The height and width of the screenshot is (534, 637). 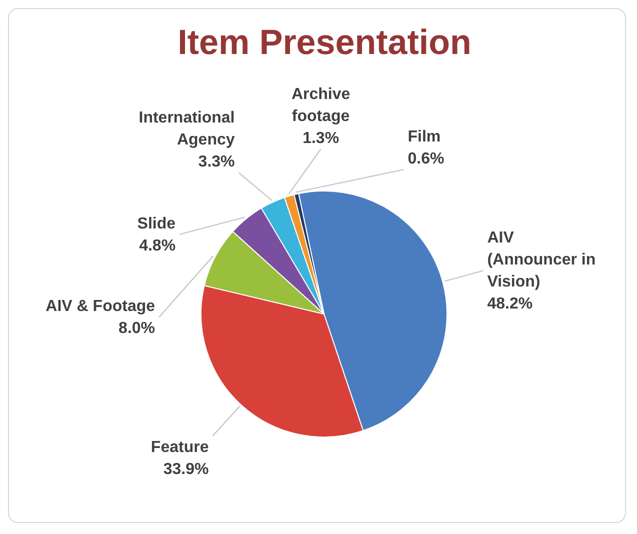 I want to click on slice-label: AIV & Footage, so click(x=101, y=307).